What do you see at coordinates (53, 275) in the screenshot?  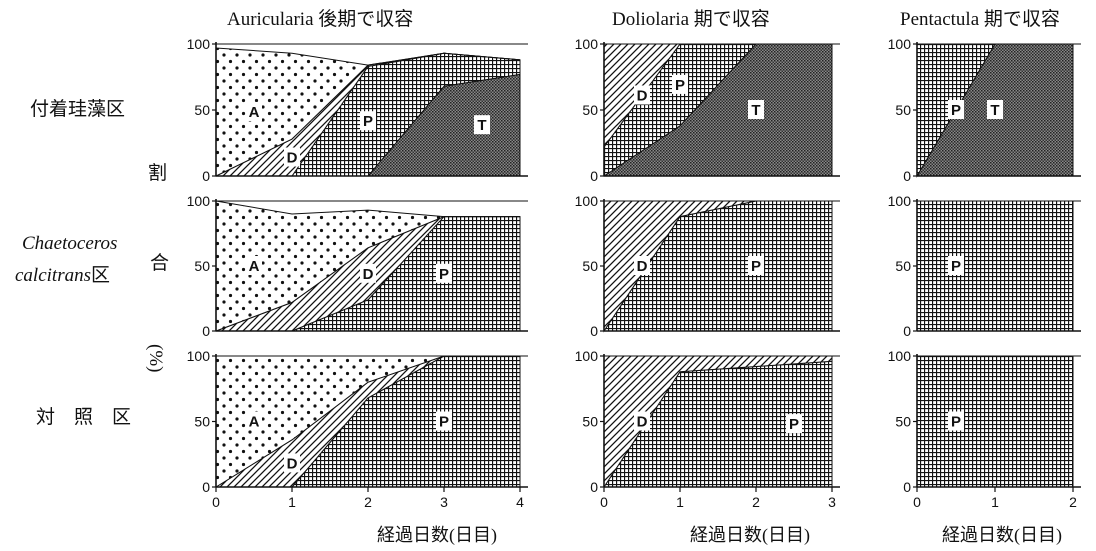 I see `row-label-species: calcitrans` at bounding box center [53, 275].